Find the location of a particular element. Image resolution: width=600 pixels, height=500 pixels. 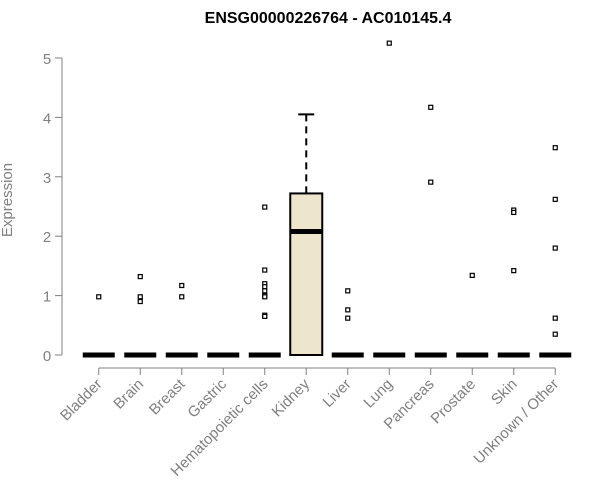

x-tick-label: Bladder is located at coordinates (81, 400).